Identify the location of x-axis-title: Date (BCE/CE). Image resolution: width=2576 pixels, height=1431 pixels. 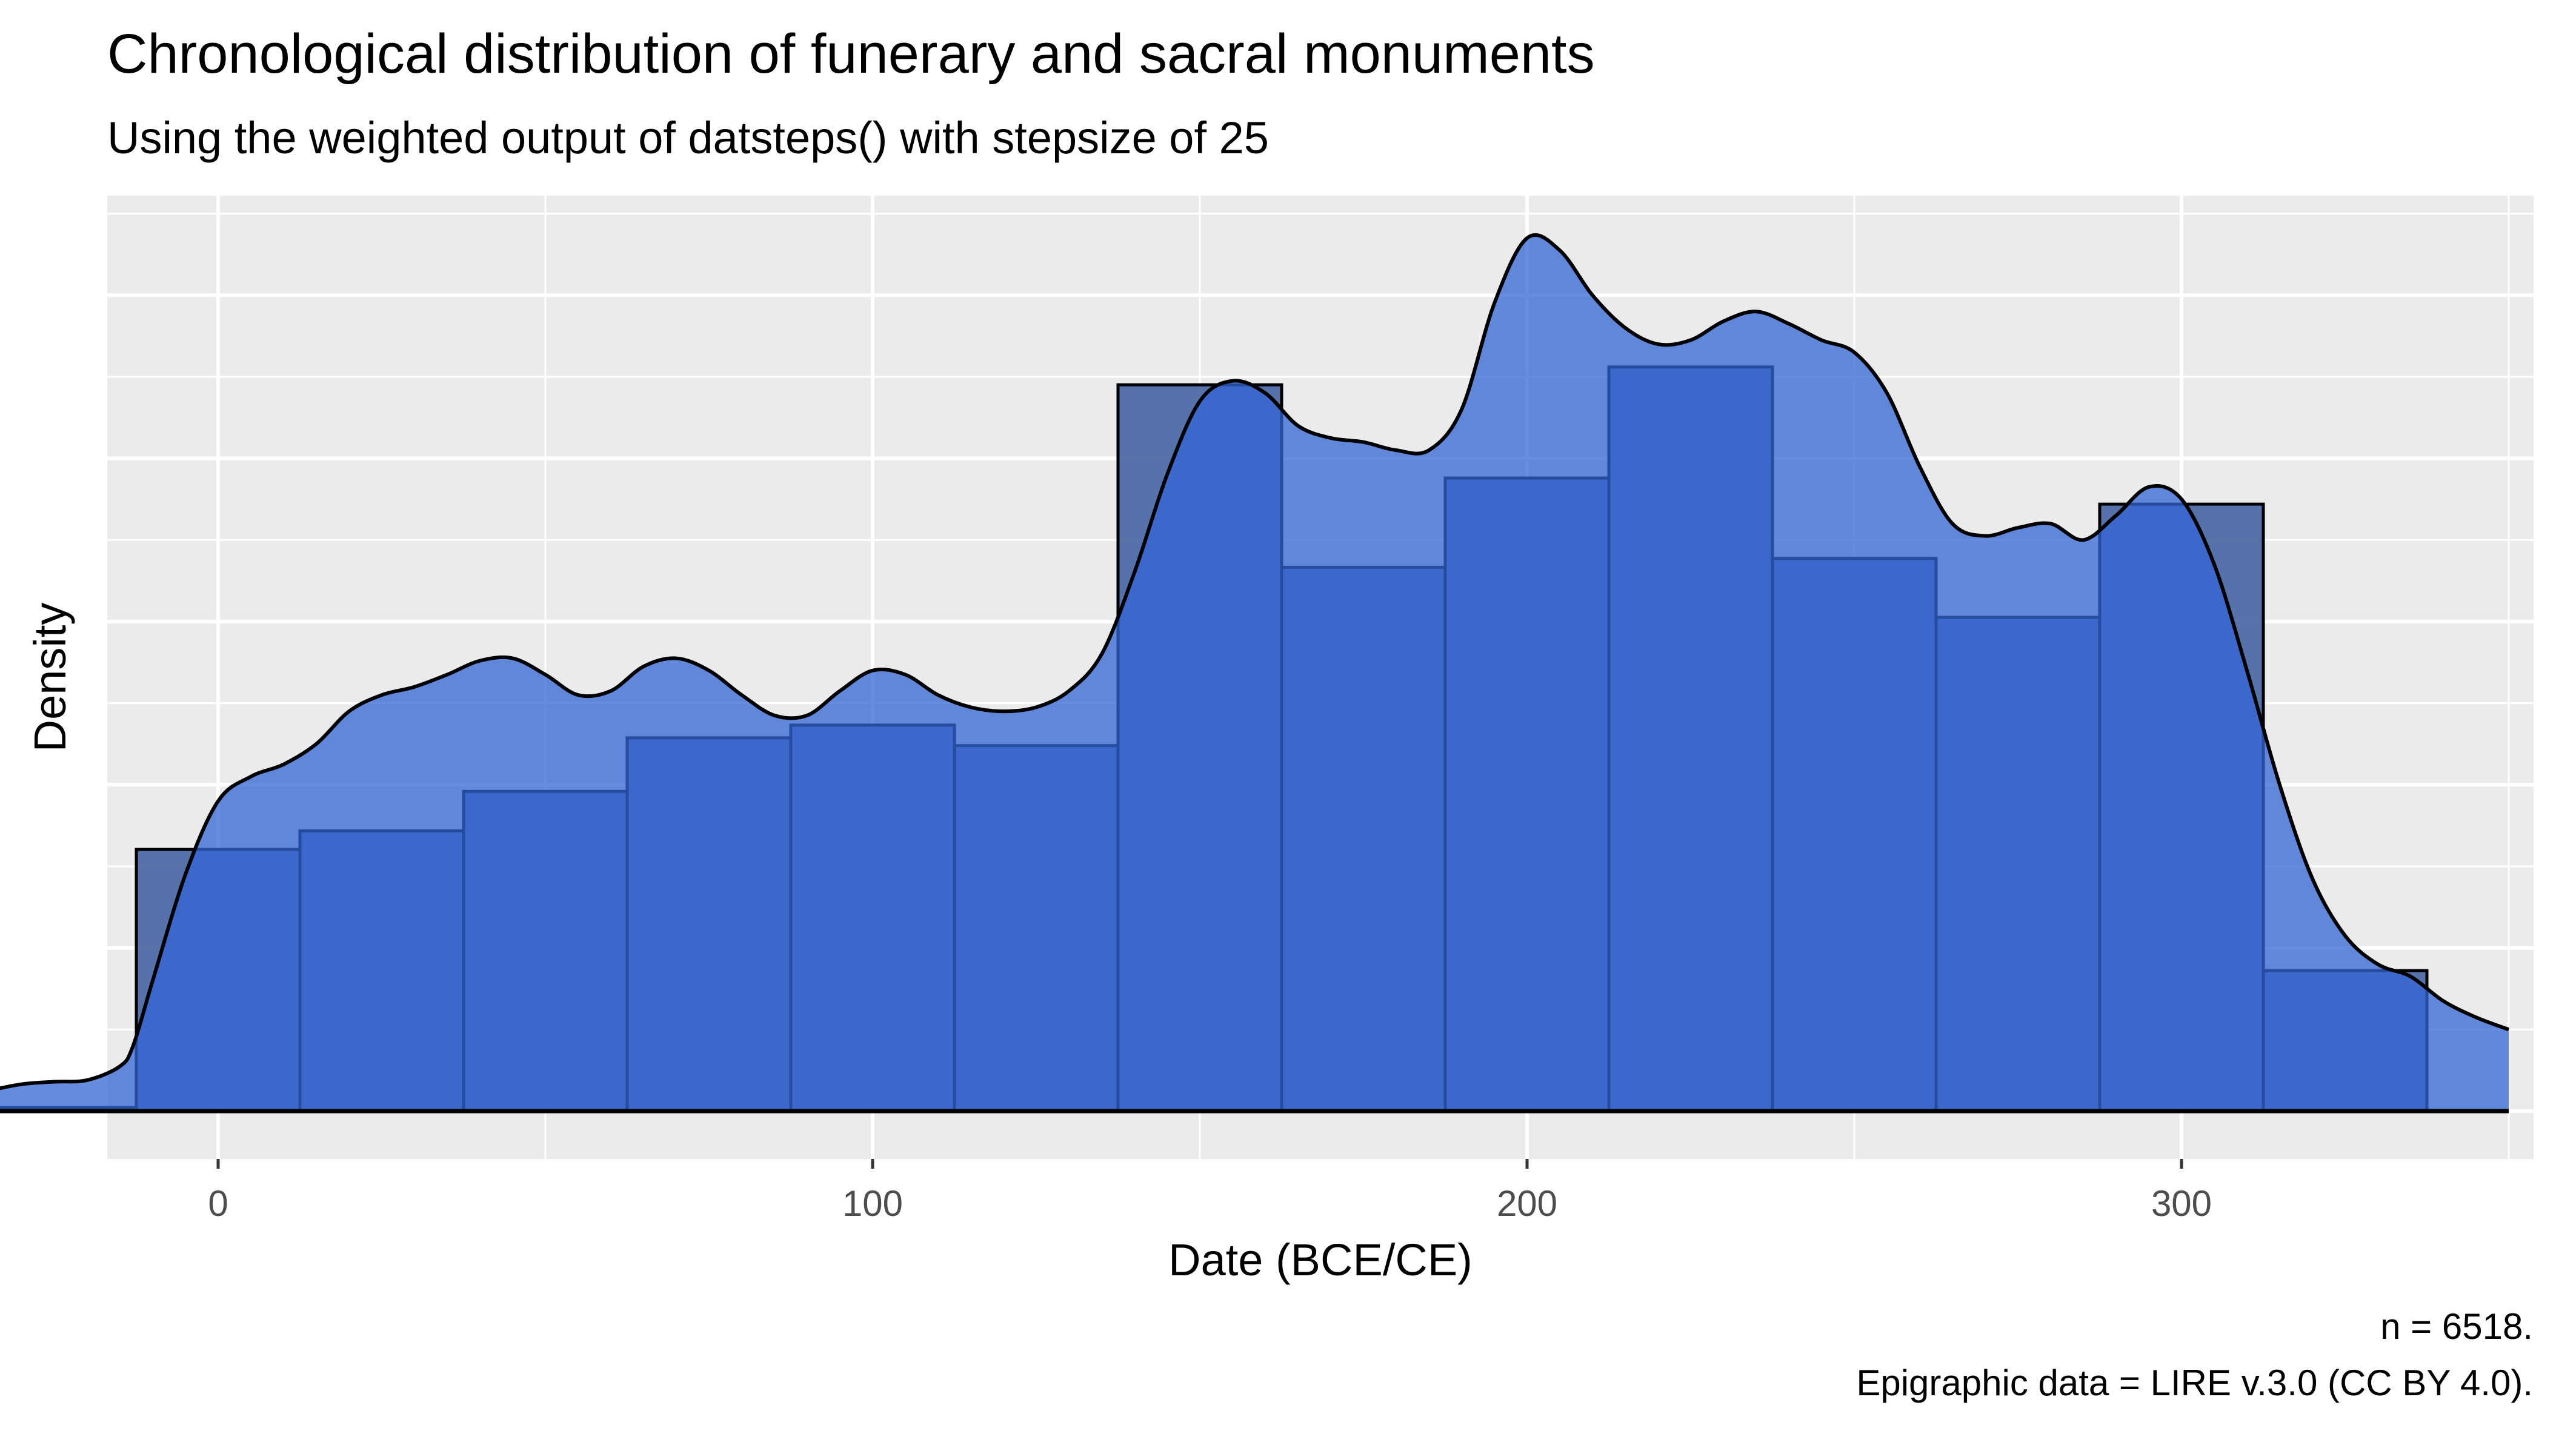
(1320, 1260).